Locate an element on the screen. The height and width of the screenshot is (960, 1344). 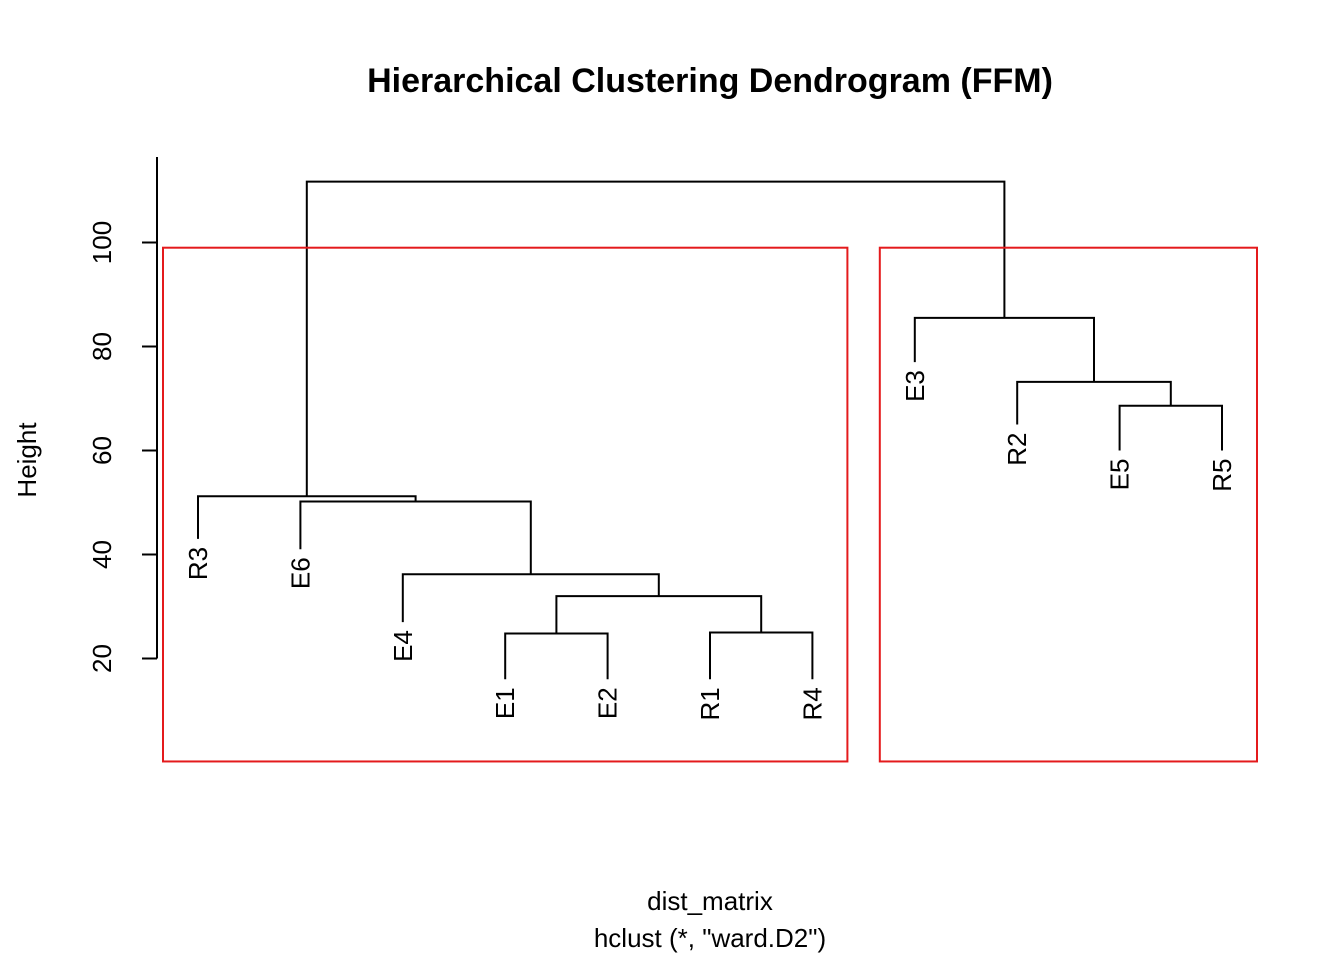
y-tick-label: 40 is located at coordinates (102, 554).